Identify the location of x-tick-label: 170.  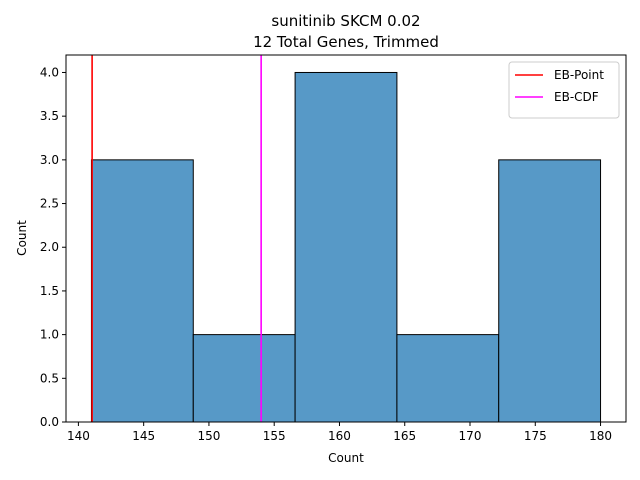
(470, 436).